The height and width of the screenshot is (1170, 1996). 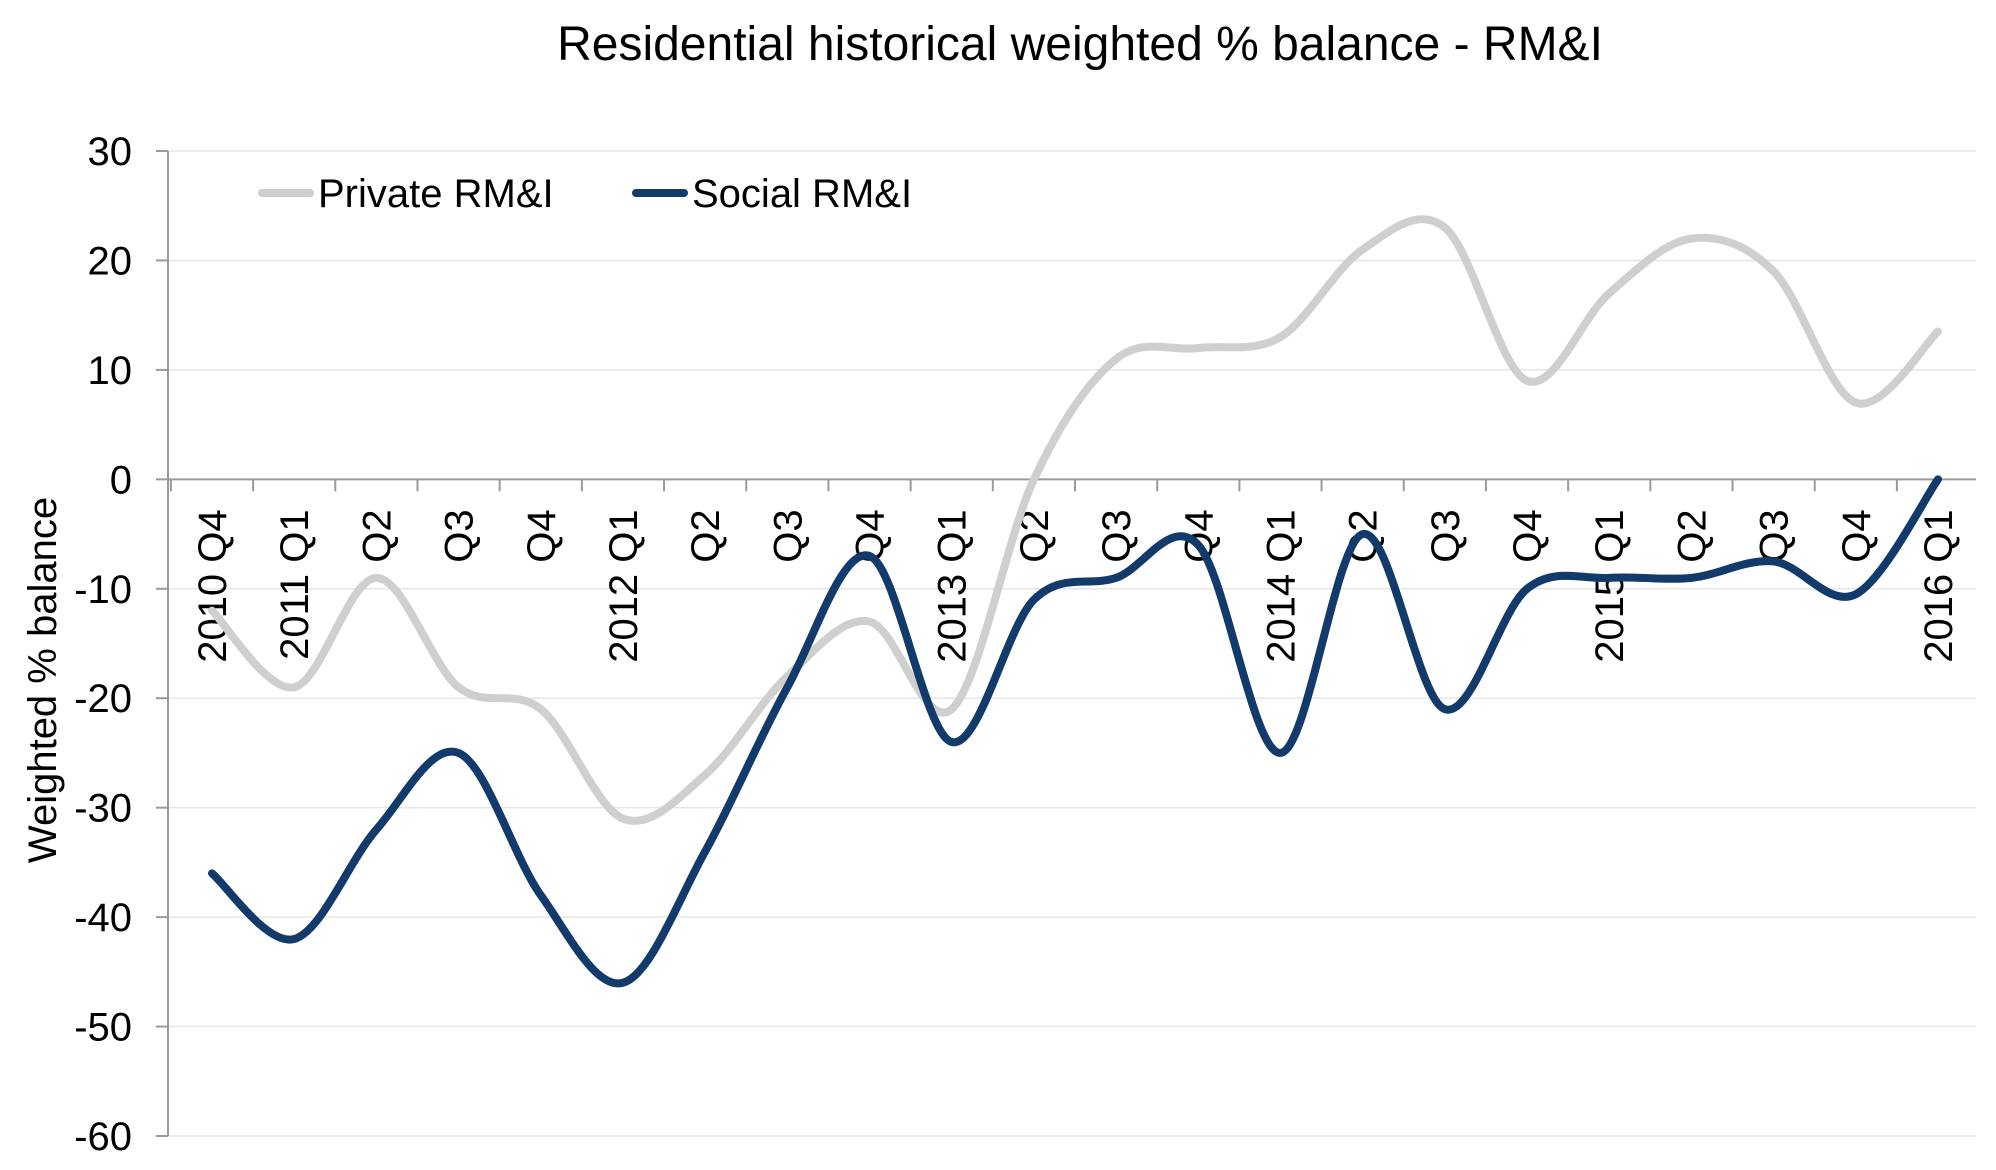 What do you see at coordinates (624, 585) in the screenshot?
I see `x-tick-label: 2012 Q1` at bounding box center [624, 585].